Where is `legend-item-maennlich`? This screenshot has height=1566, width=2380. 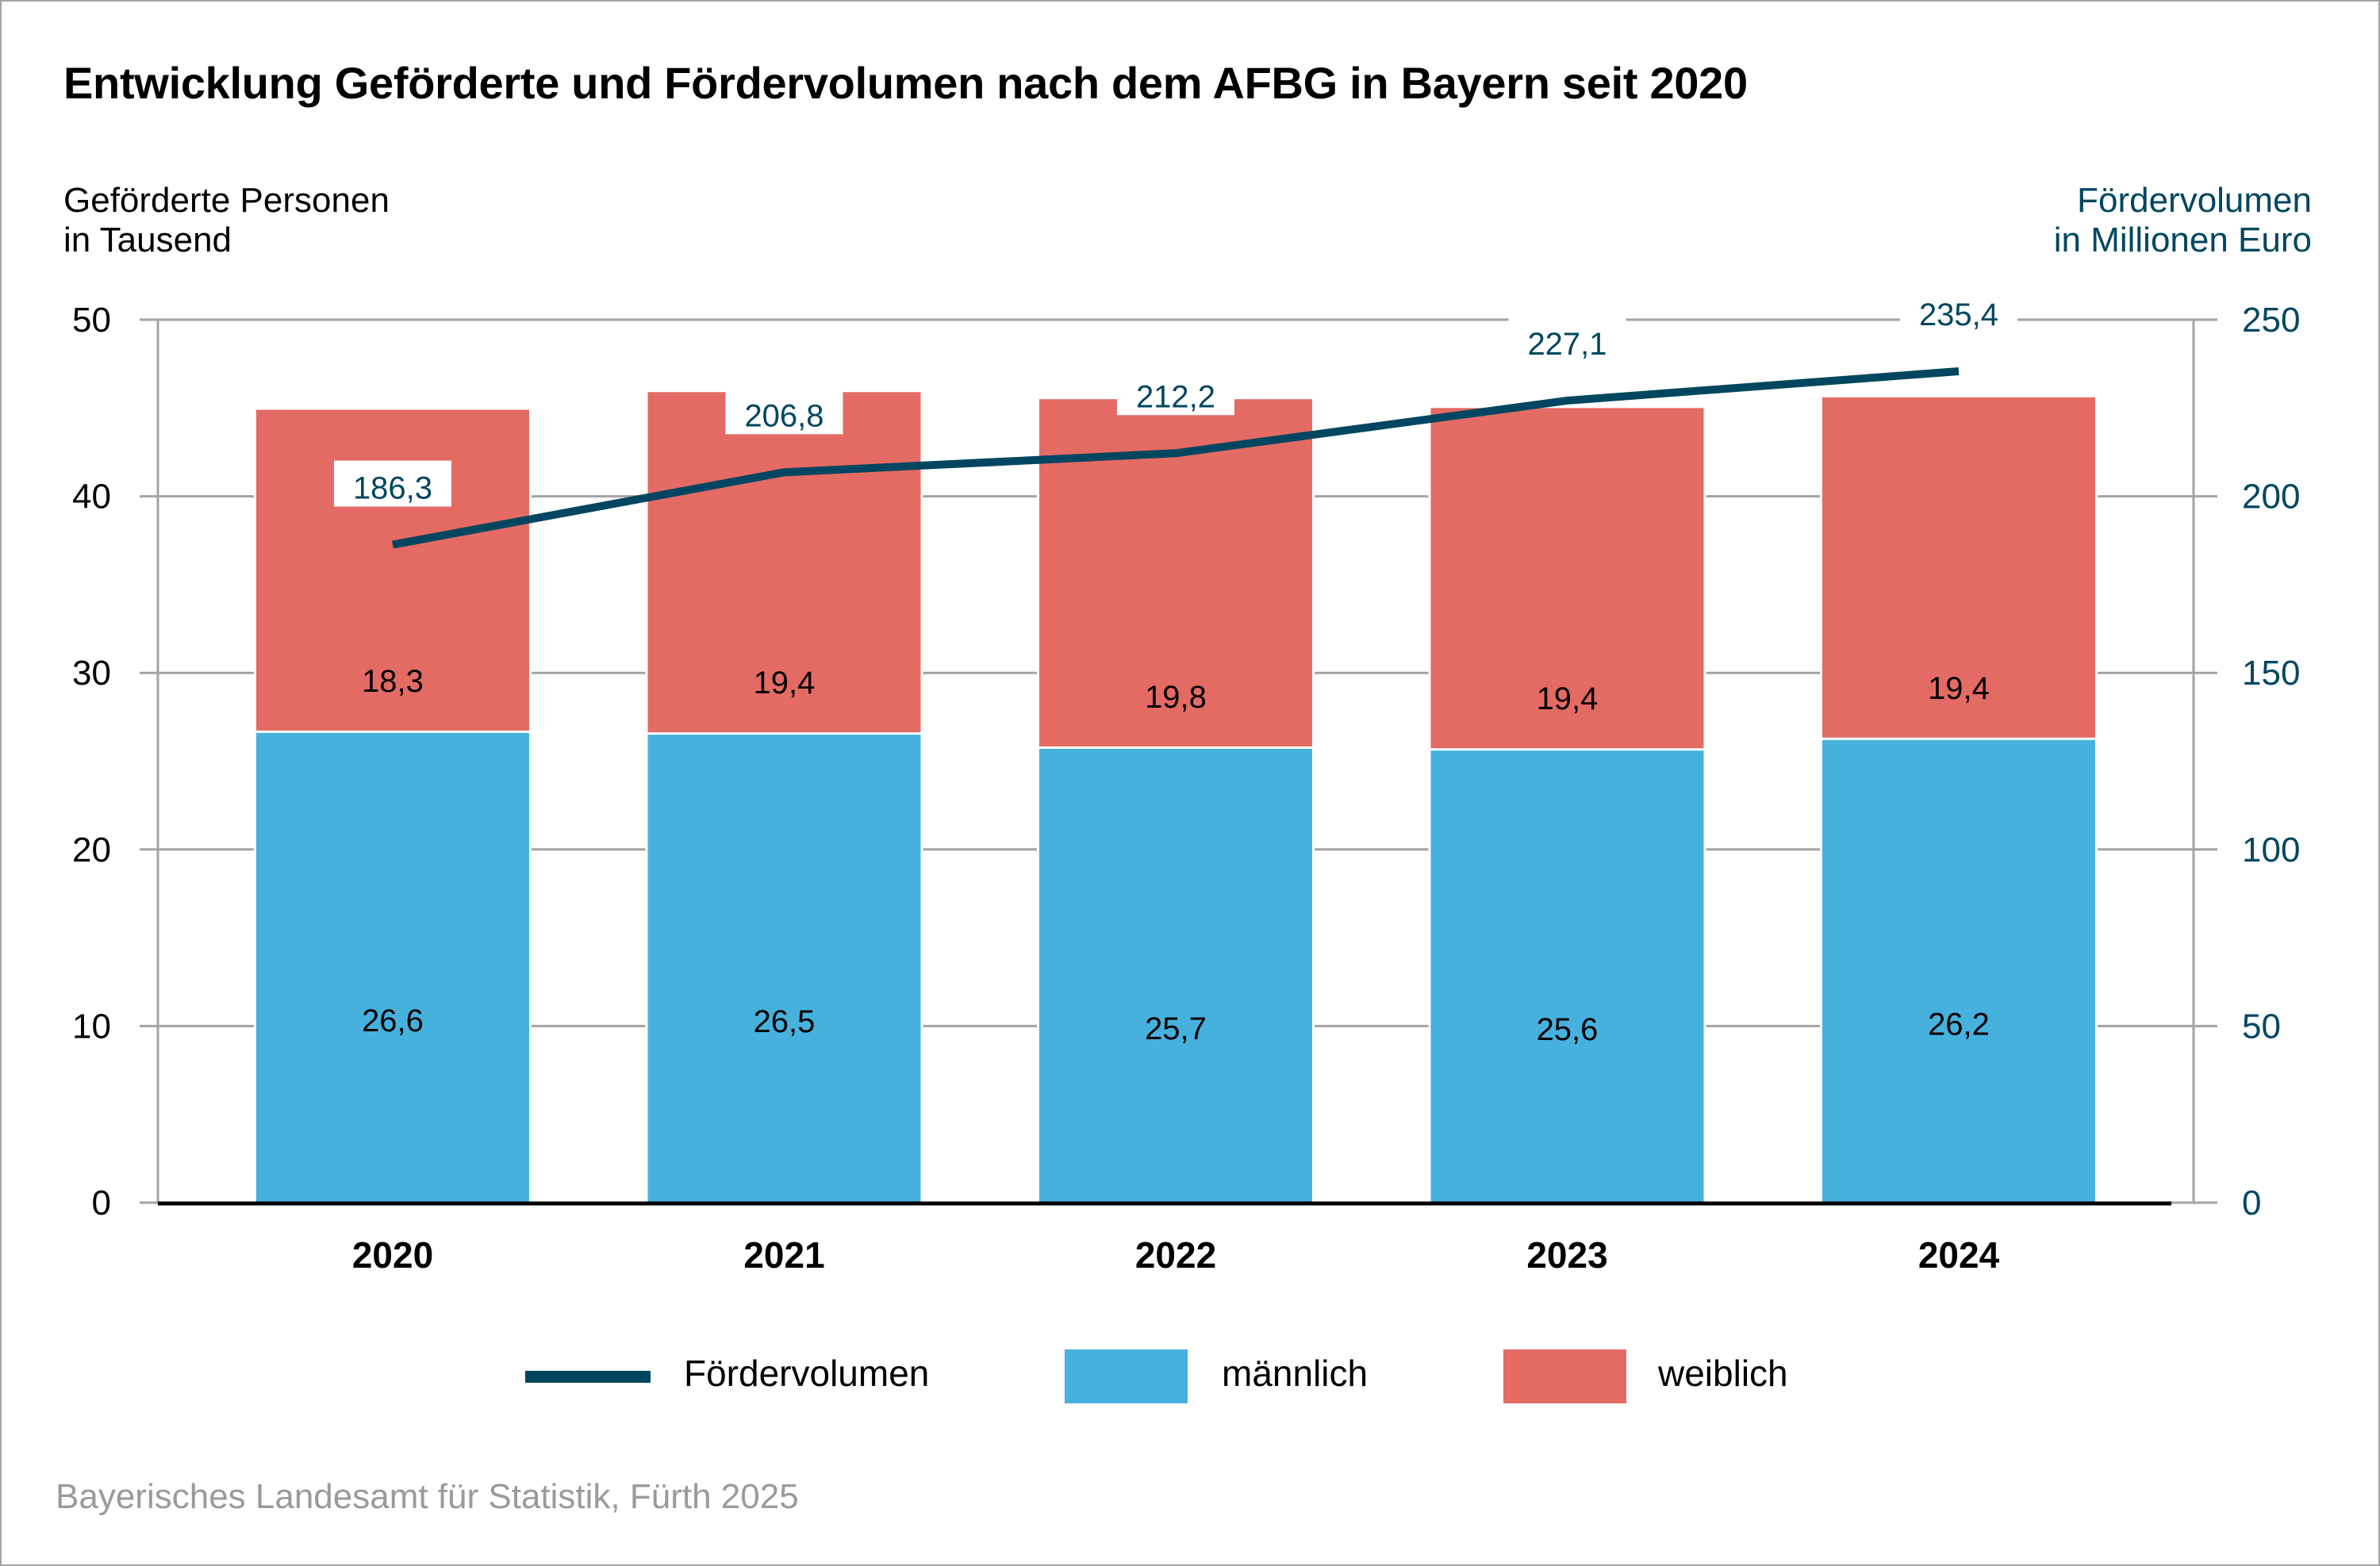
legend-item-maennlich is located at coordinates (1126, 1376).